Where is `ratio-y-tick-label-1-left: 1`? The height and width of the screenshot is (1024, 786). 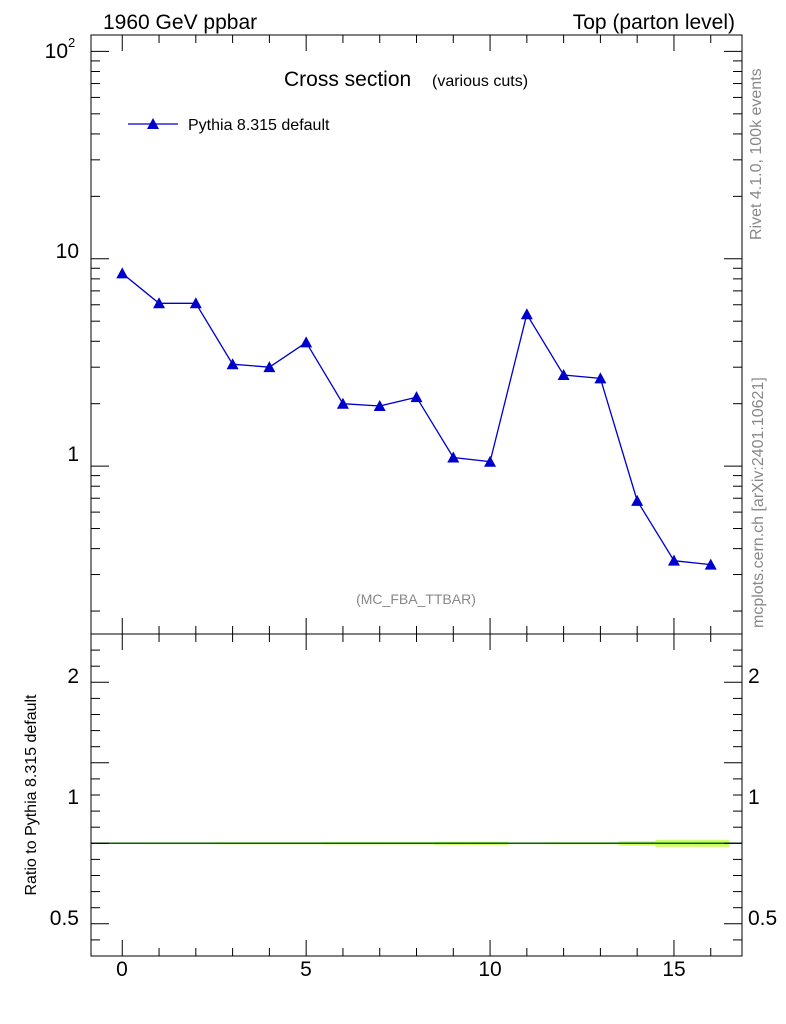 ratio-y-tick-label-1-left: 1 is located at coordinates (73, 797).